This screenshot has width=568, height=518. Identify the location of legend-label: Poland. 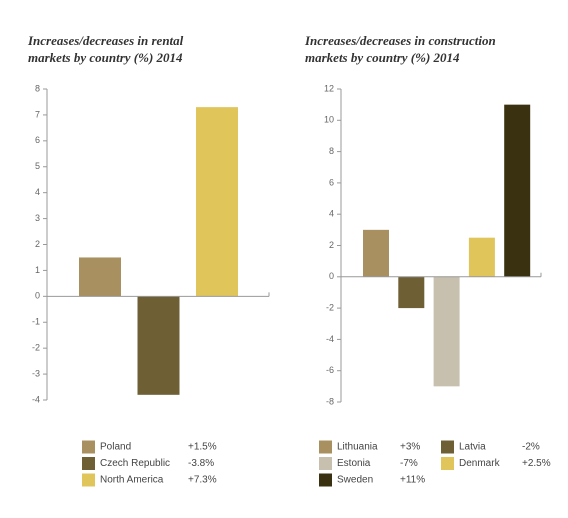
(115, 447).